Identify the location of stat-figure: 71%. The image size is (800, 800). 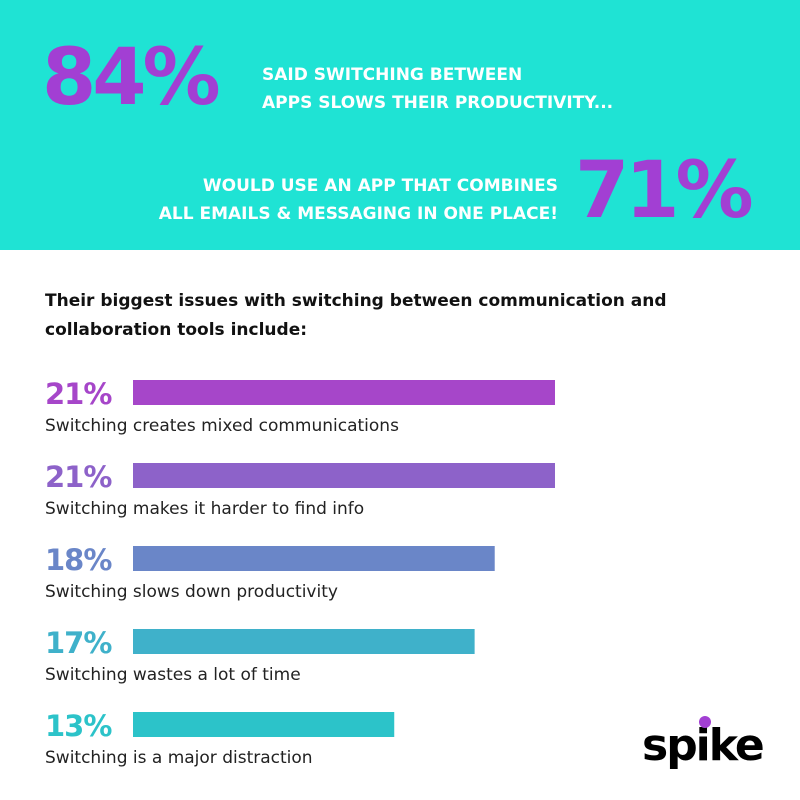
(663, 191).